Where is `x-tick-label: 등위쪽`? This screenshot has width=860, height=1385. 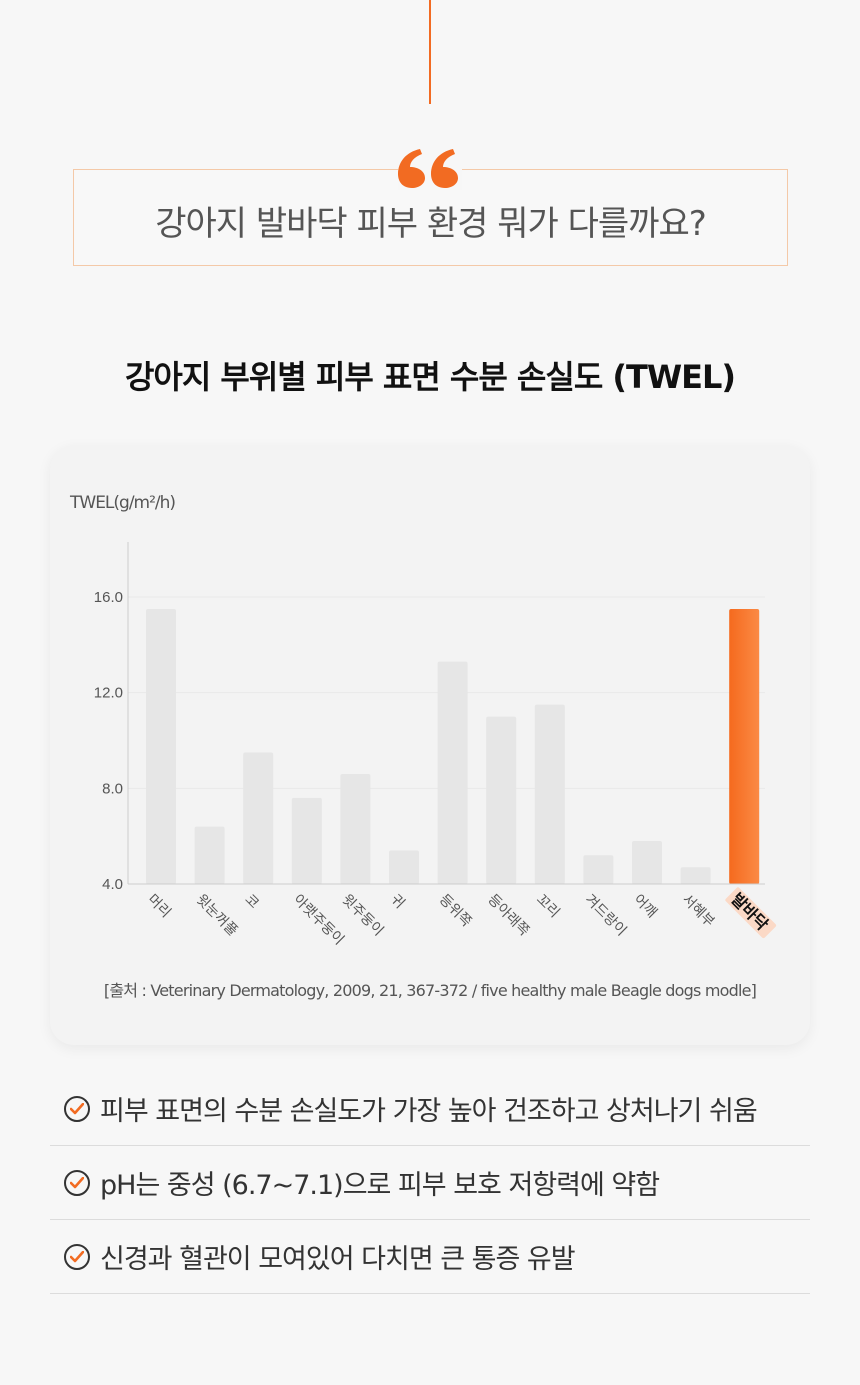
x-tick-label: 등위쪽 is located at coordinates (455, 911).